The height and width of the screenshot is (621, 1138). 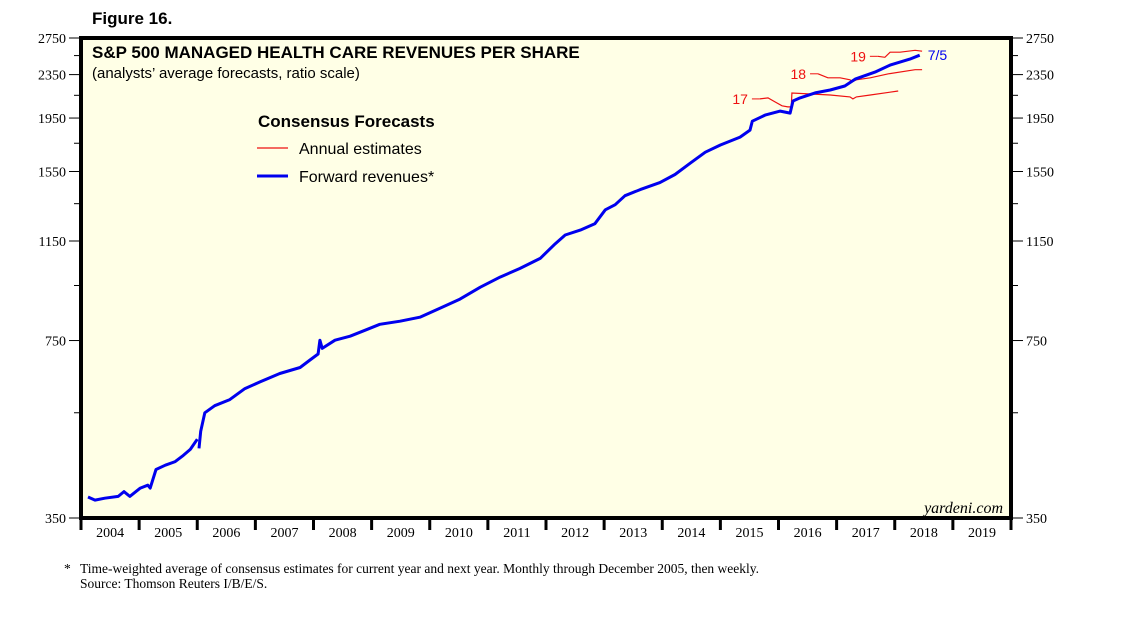 I want to click on y-tick-label-left: 2350, so click(x=52, y=76).